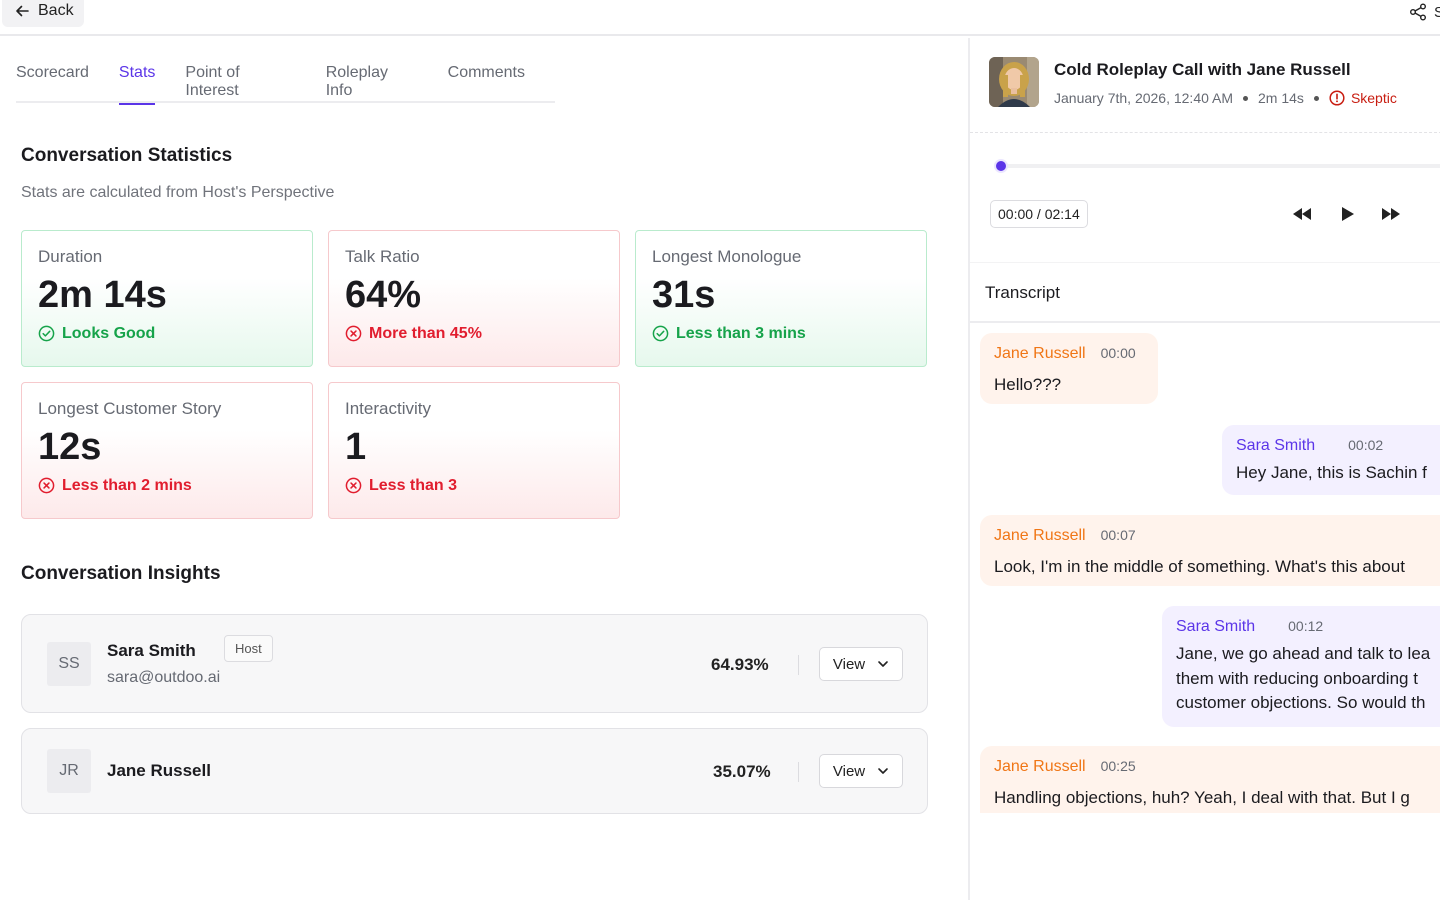  Describe the element at coordinates (486, 72) in the screenshot. I see `tab-comments: Comments` at that location.